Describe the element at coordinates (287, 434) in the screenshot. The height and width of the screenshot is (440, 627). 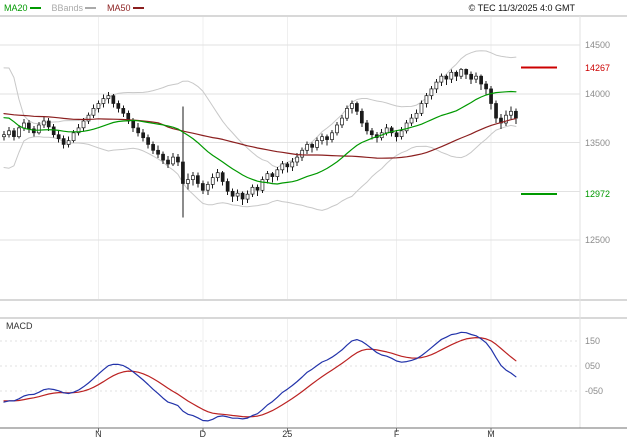
I see `month-label-25: 25` at that location.